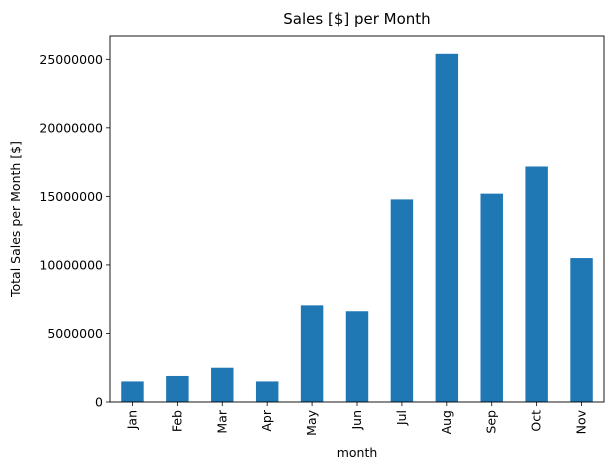 This screenshot has height=470, width=615. I want to click on x-tick-label: Nov, so click(581, 421).